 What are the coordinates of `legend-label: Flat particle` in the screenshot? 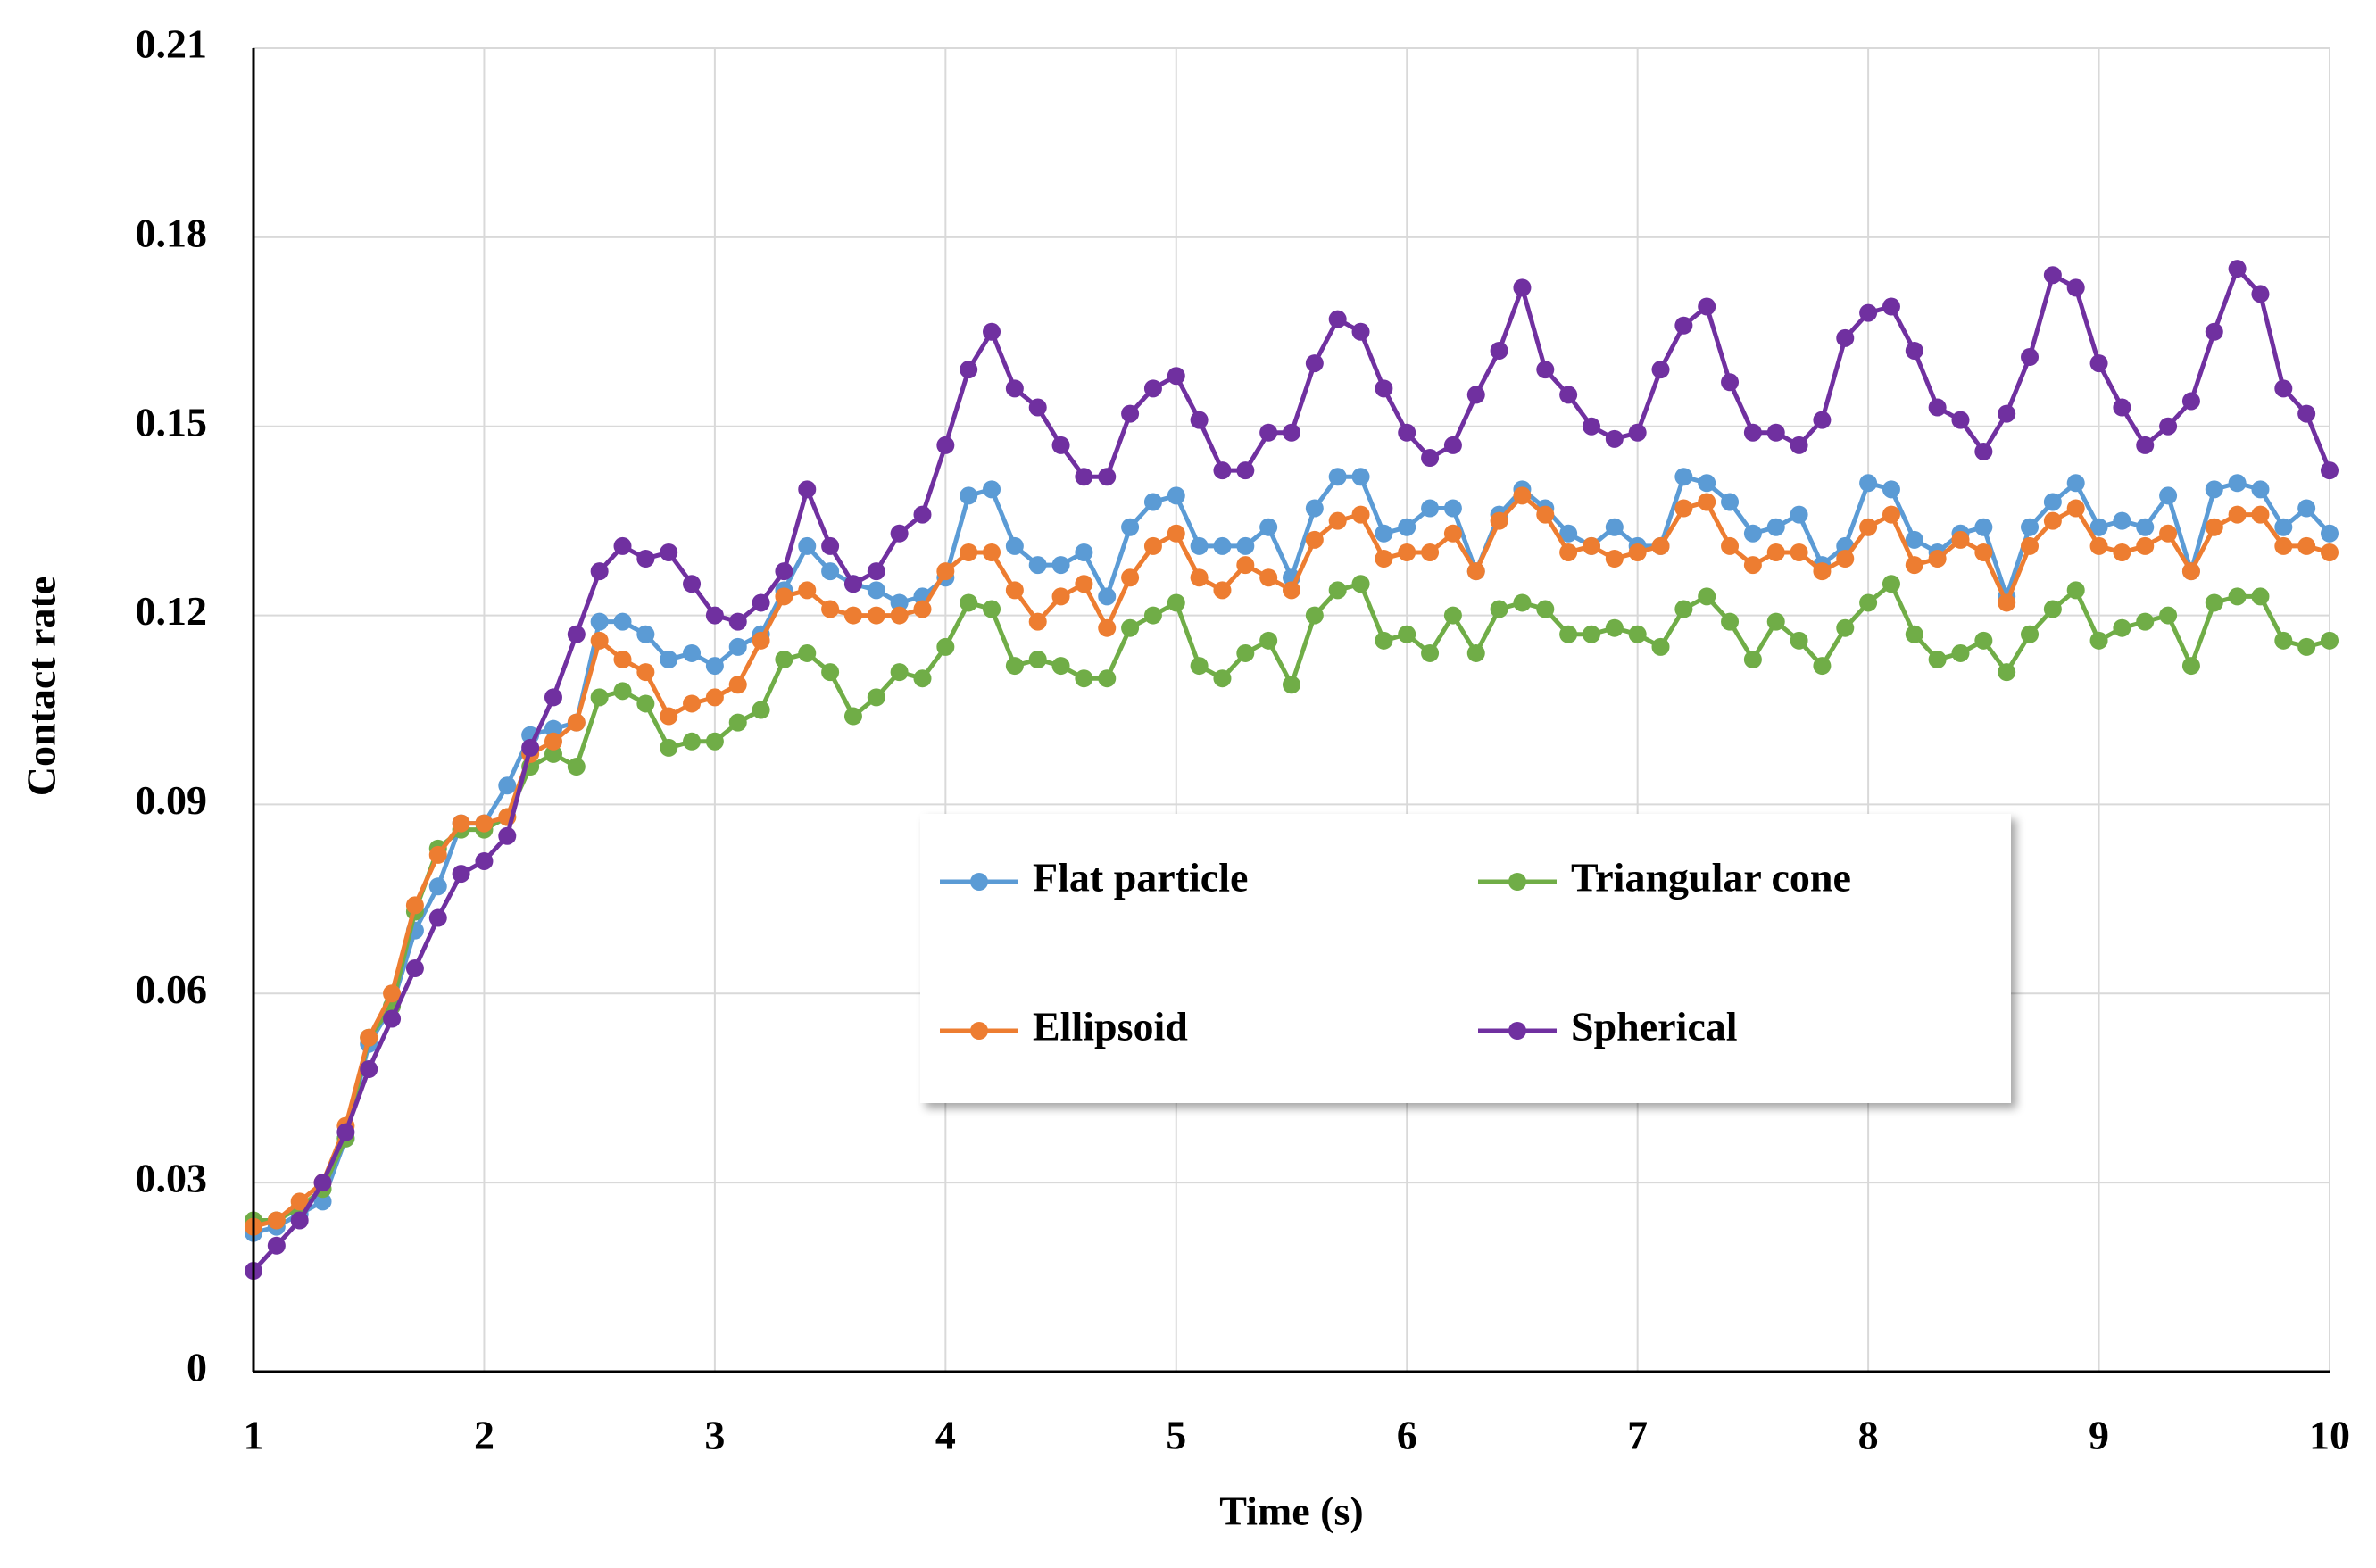 It's located at (1141, 877).